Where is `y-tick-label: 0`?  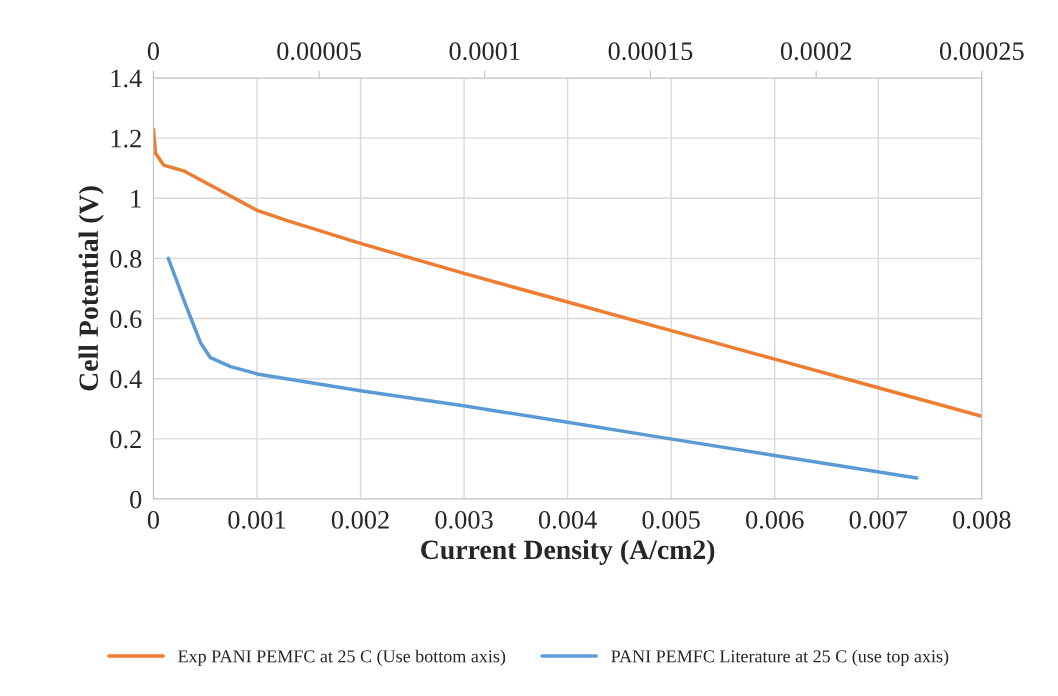 y-tick-label: 0 is located at coordinates (136, 499).